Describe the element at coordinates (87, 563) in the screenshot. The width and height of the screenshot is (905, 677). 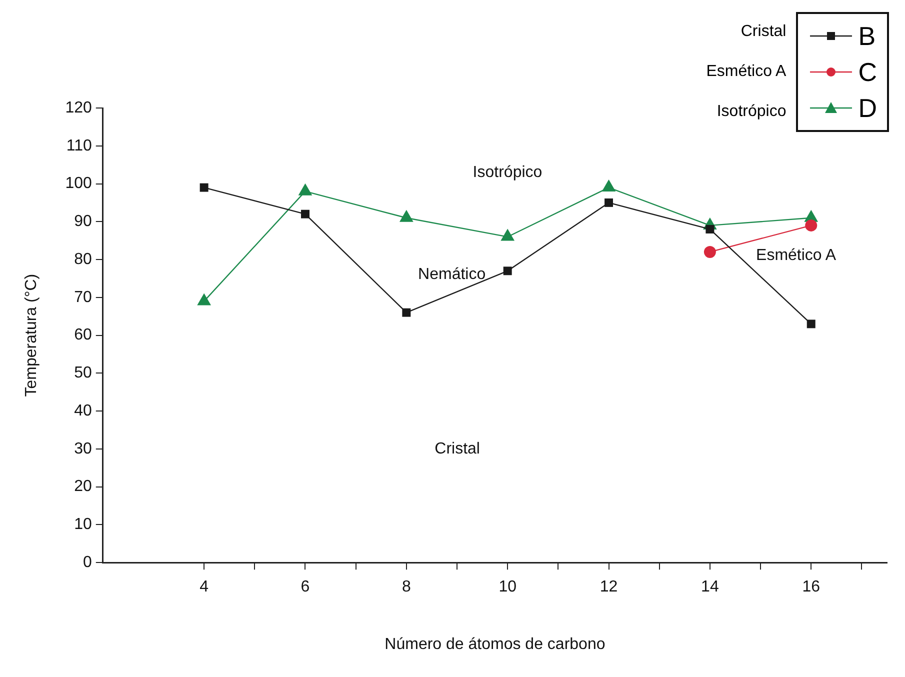
I see `y-tick-label: 0` at that location.